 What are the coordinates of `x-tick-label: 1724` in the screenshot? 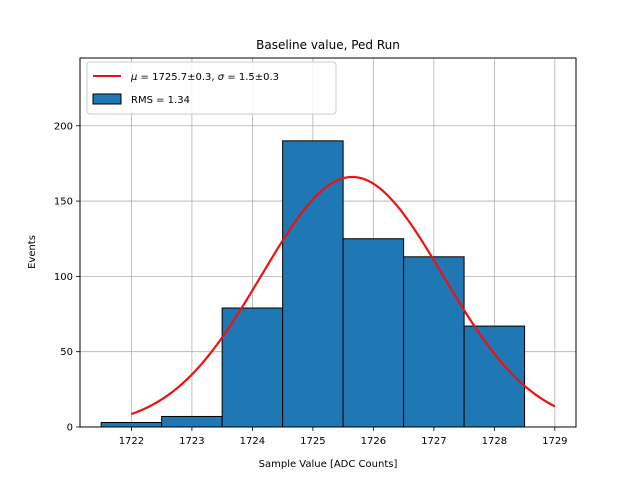 It's located at (252, 441).